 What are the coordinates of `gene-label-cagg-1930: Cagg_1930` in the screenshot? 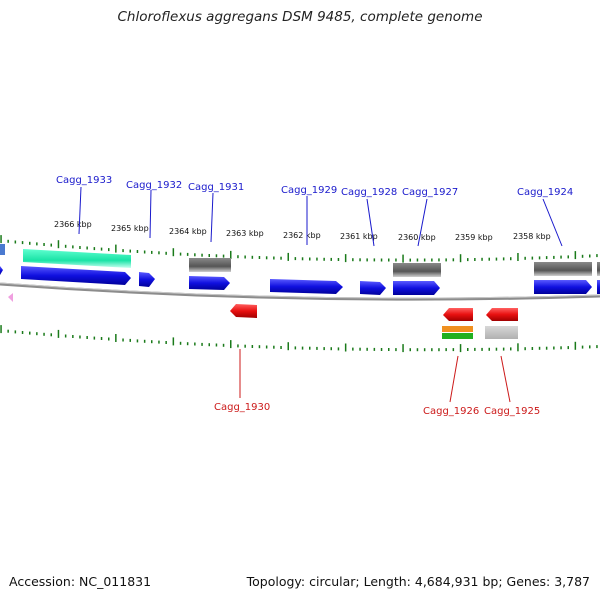 It's located at (242, 407).